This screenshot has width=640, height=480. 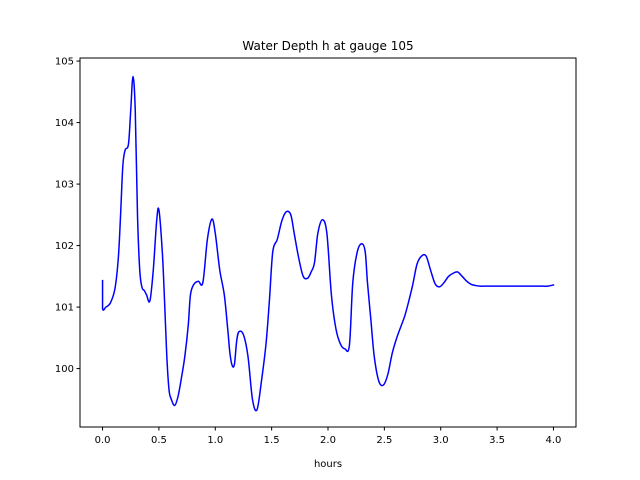 What do you see at coordinates (64, 369) in the screenshot?
I see `y-tick-label: 100` at bounding box center [64, 369].